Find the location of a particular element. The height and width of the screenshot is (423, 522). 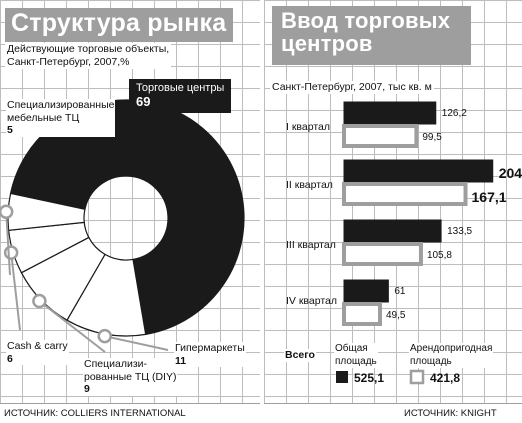

bar-value-label: 167,1 is located at coordinates (489, 197).